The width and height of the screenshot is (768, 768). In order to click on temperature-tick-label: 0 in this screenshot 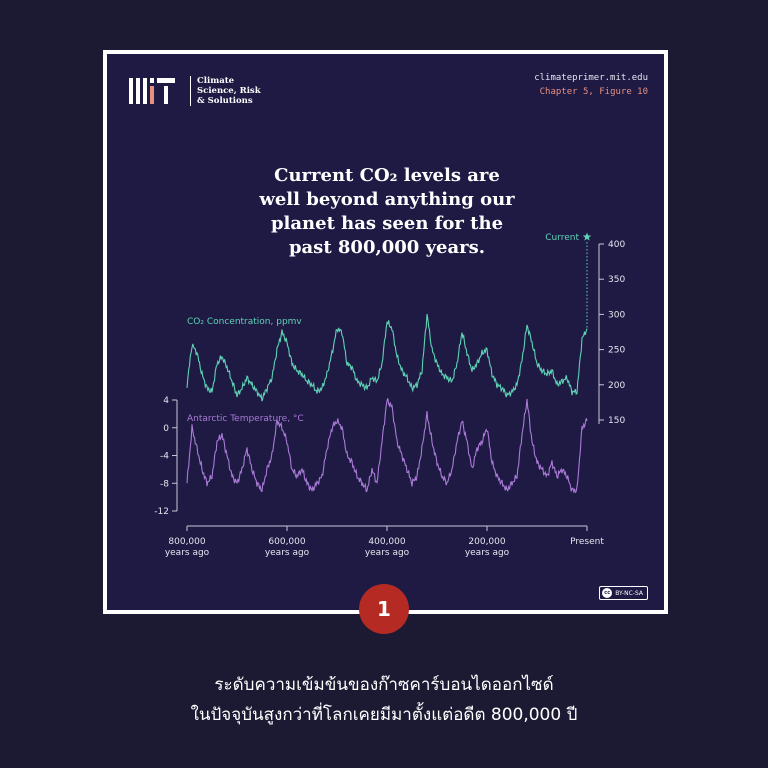, I will do `click(166, 429)`.